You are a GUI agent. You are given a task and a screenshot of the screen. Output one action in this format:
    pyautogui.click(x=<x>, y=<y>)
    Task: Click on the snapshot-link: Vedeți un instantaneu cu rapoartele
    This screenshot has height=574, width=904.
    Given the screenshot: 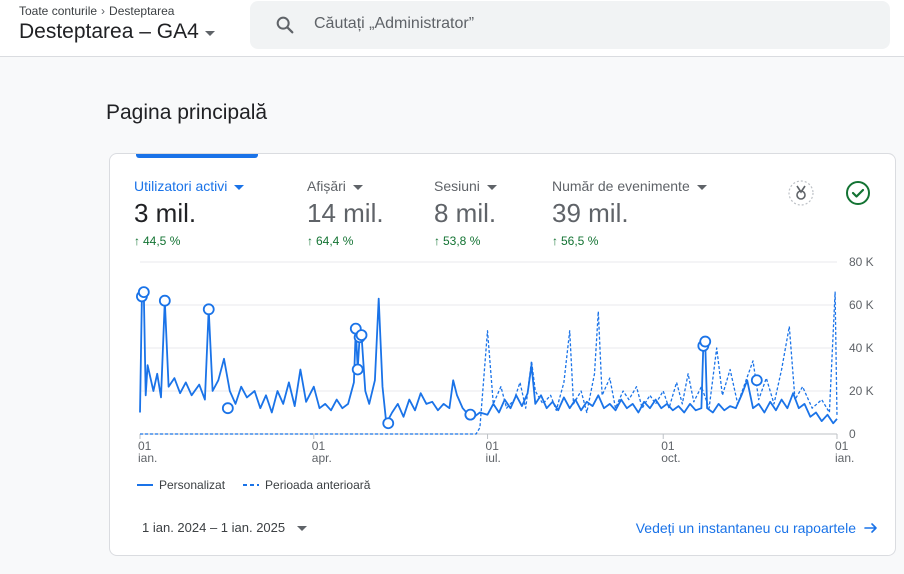 What is the action you would take?
    pyautogui.click(x=757, y=528)
    